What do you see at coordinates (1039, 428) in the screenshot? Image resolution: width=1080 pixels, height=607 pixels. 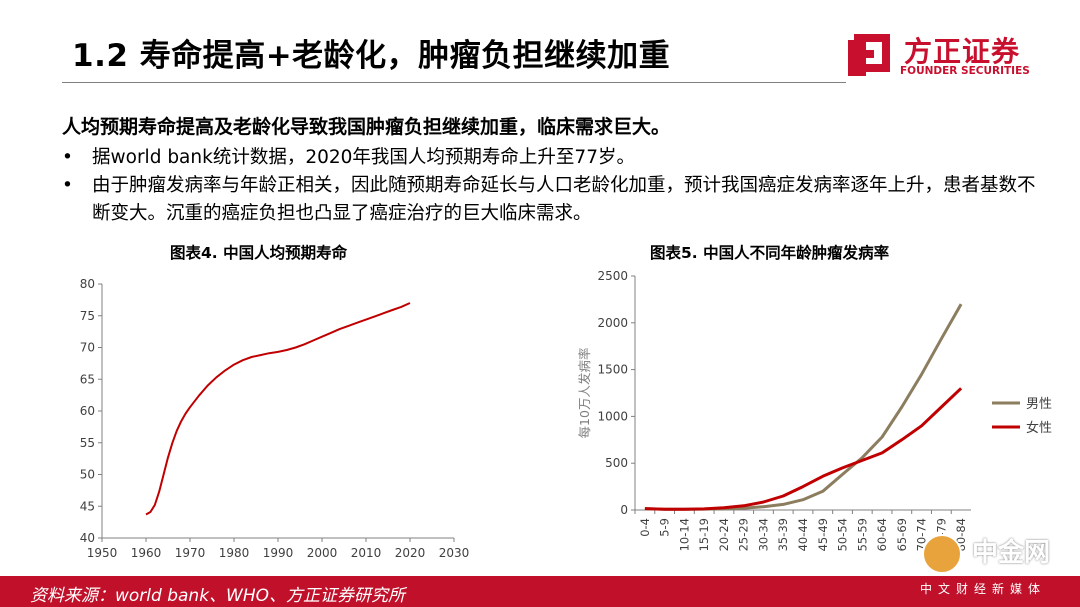 I see `legend-label: 女性` at bounding box center [1039, 428].